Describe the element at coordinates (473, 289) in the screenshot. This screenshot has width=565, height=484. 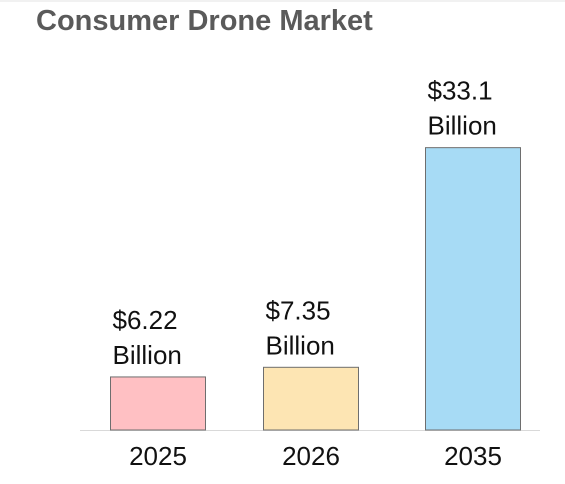
I see `bar-2035` at that location.